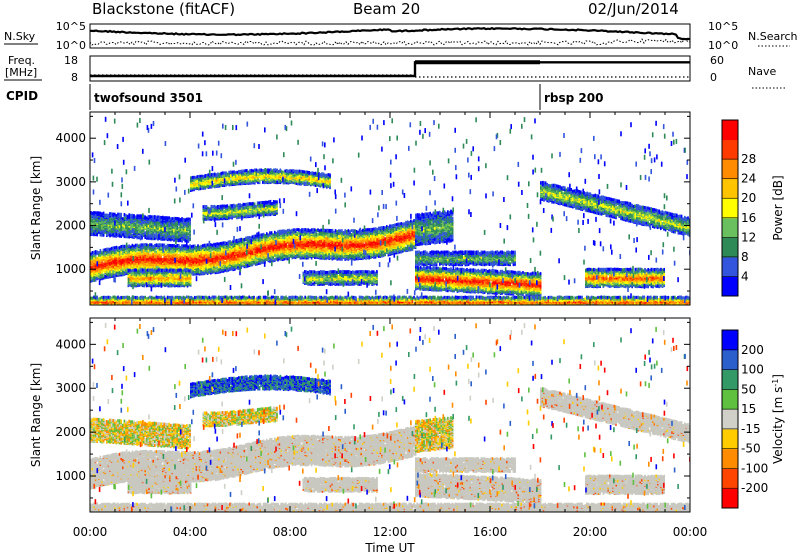 The image size is (800, 554). I want to click on cpid-segment-label: twofsound 3501, so click(148, 98).